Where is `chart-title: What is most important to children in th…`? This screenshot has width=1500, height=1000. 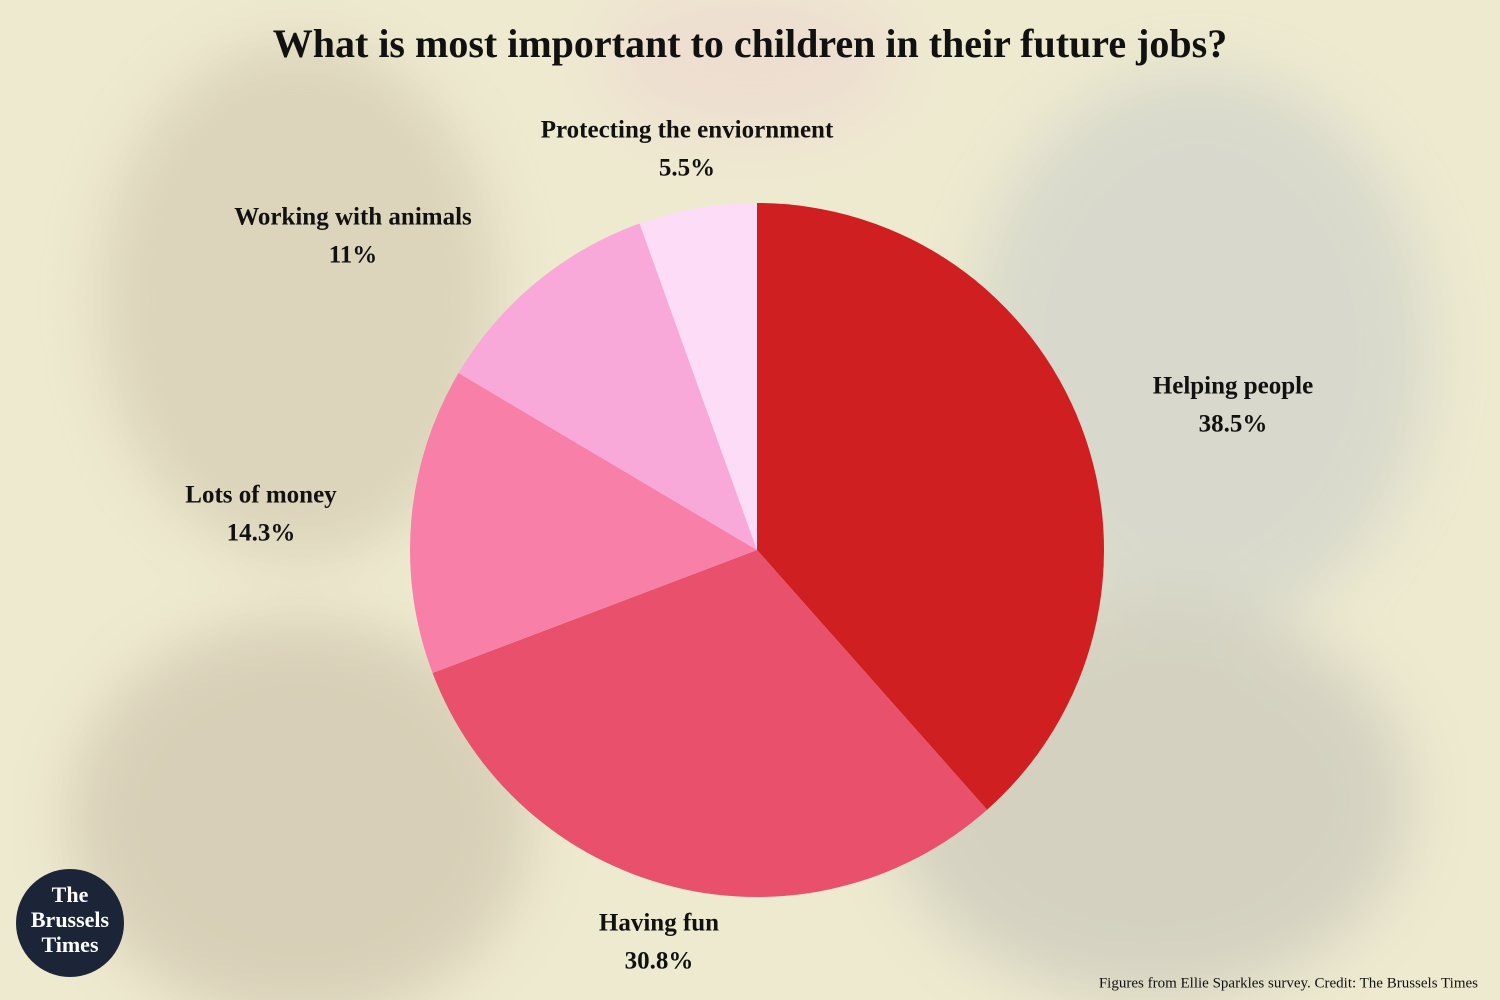 chart-title: What is most important to children in th… is located at coordinates (750, 43).